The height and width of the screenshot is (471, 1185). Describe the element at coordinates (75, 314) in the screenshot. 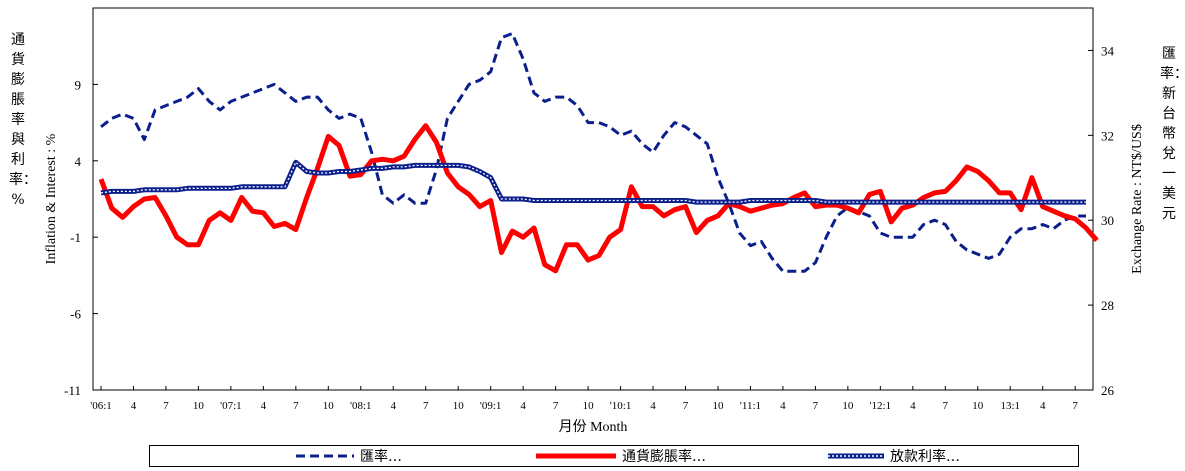

I see `left-tick-label: -6` at that location.